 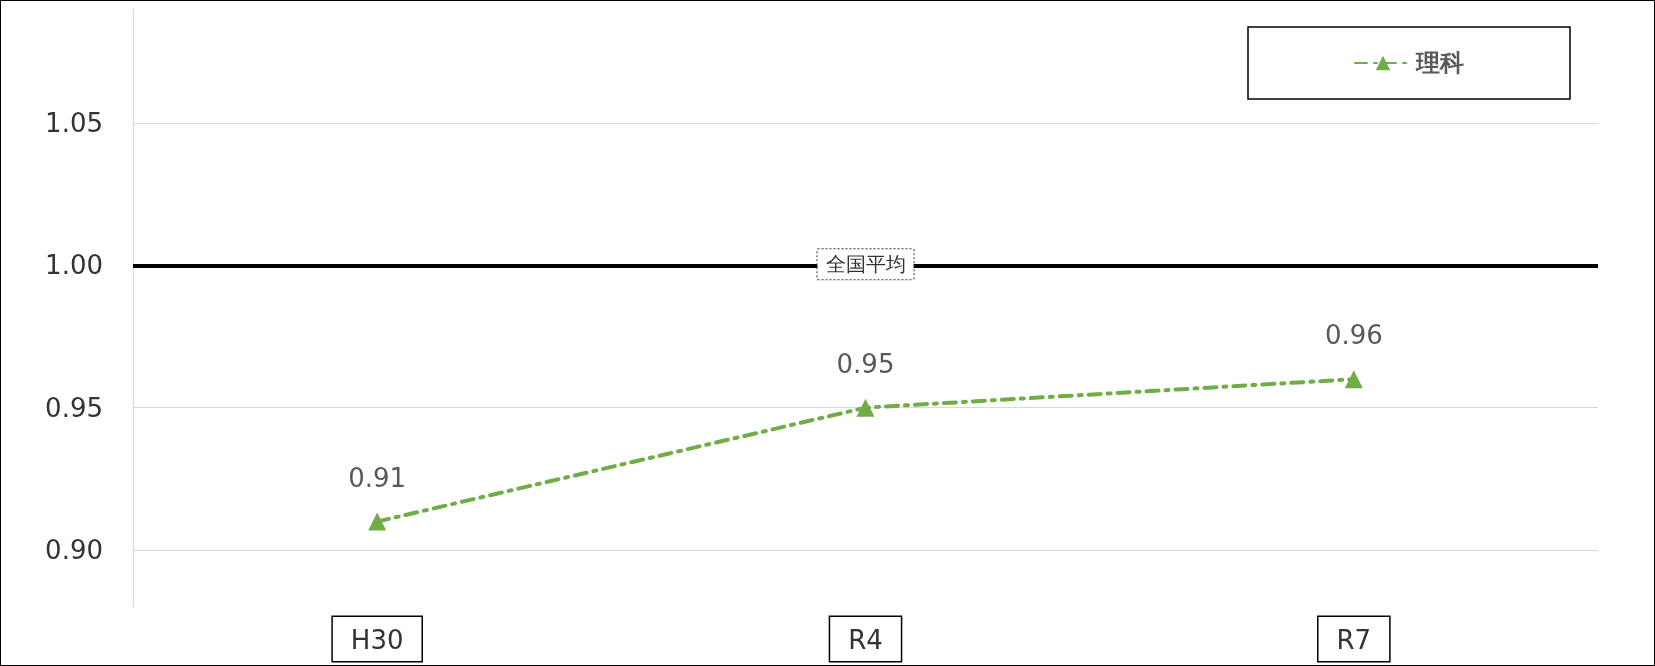 What do you see at coordinates (74, 122) in the screenshot?
I see `y-tick-label: 1.05` at bounding box center [74, 122].